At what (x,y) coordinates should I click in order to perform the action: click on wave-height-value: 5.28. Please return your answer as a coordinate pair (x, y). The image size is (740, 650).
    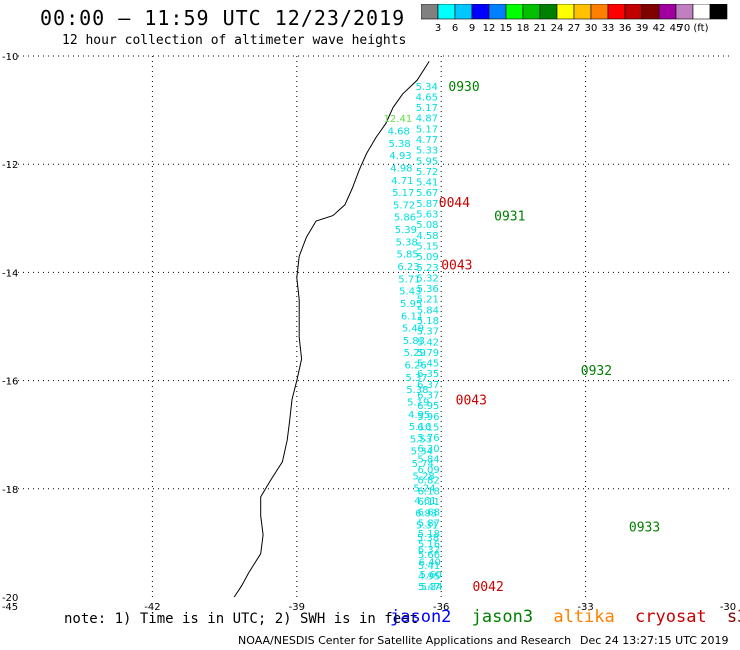
    Looking at the image, I should click on (423, 476).